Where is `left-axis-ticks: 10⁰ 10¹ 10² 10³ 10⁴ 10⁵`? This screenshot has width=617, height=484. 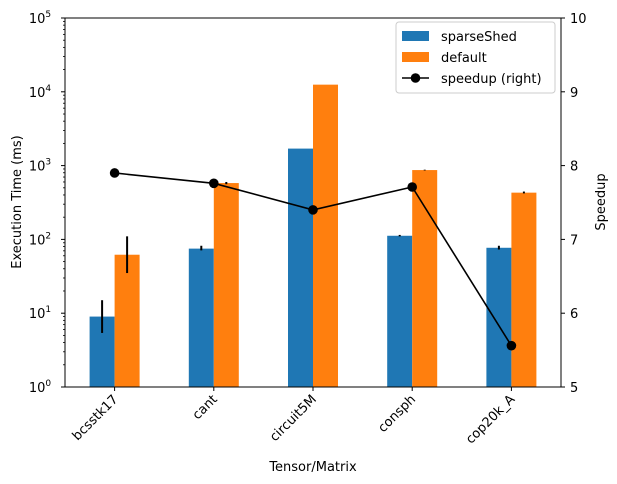
left-axis-ticks: 10⁰ 10¹ 10² 10³ 10⁴ 10⁵ is located at coordinates (47, 203).